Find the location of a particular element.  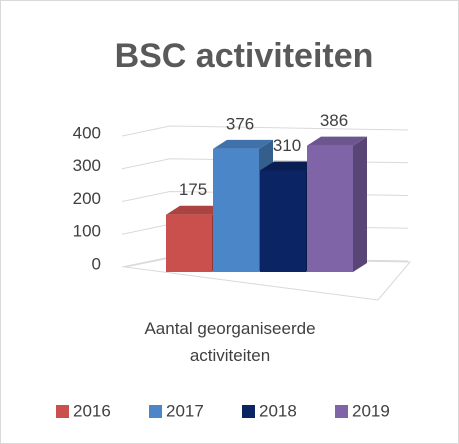

data-label: 175 is located at coordinates (193, 189).